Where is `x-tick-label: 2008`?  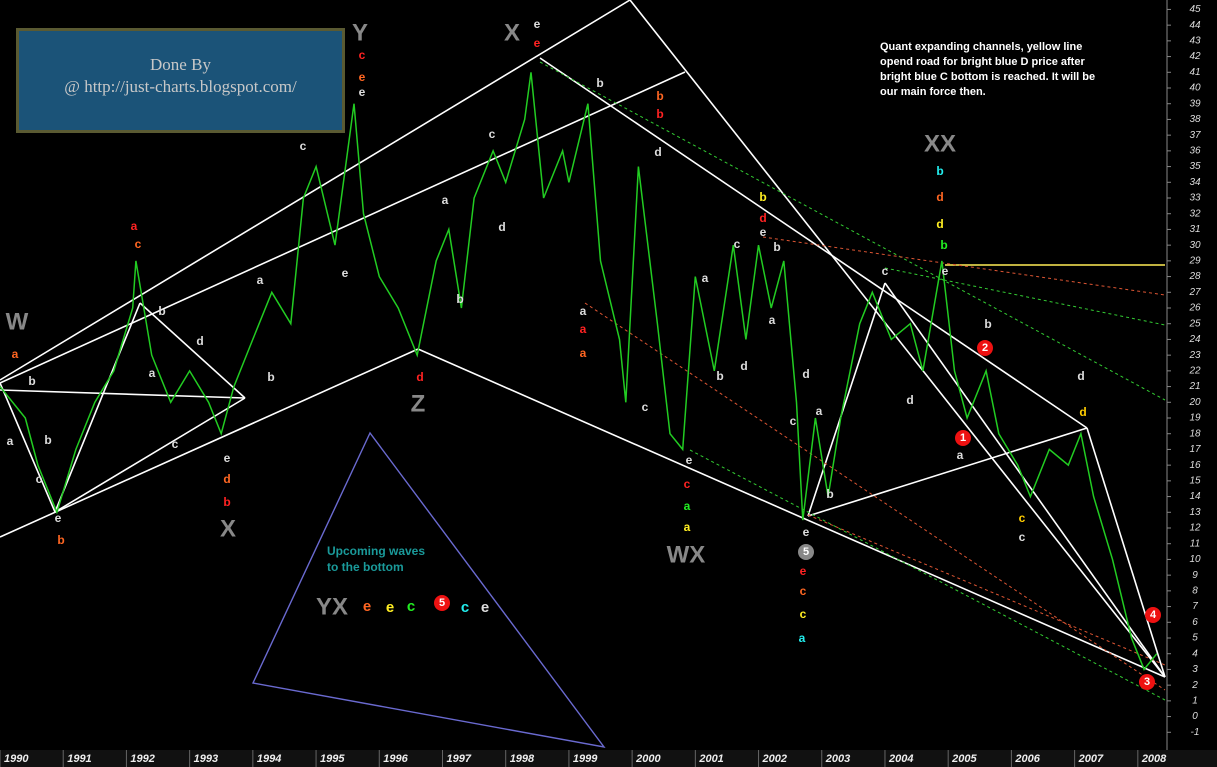 x-tick-label: 2008 is located at coordinates (1154, 759).